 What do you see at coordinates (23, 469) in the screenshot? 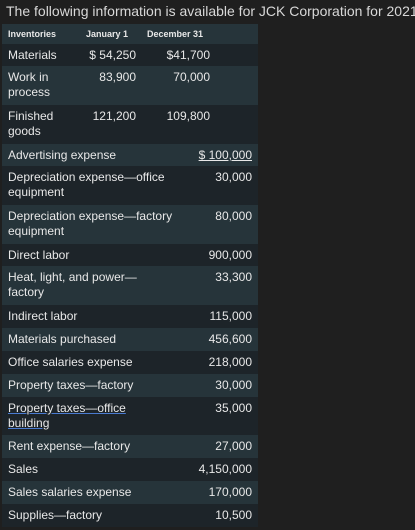
I see `item-label: Sales` at bounding box center [23, 469].